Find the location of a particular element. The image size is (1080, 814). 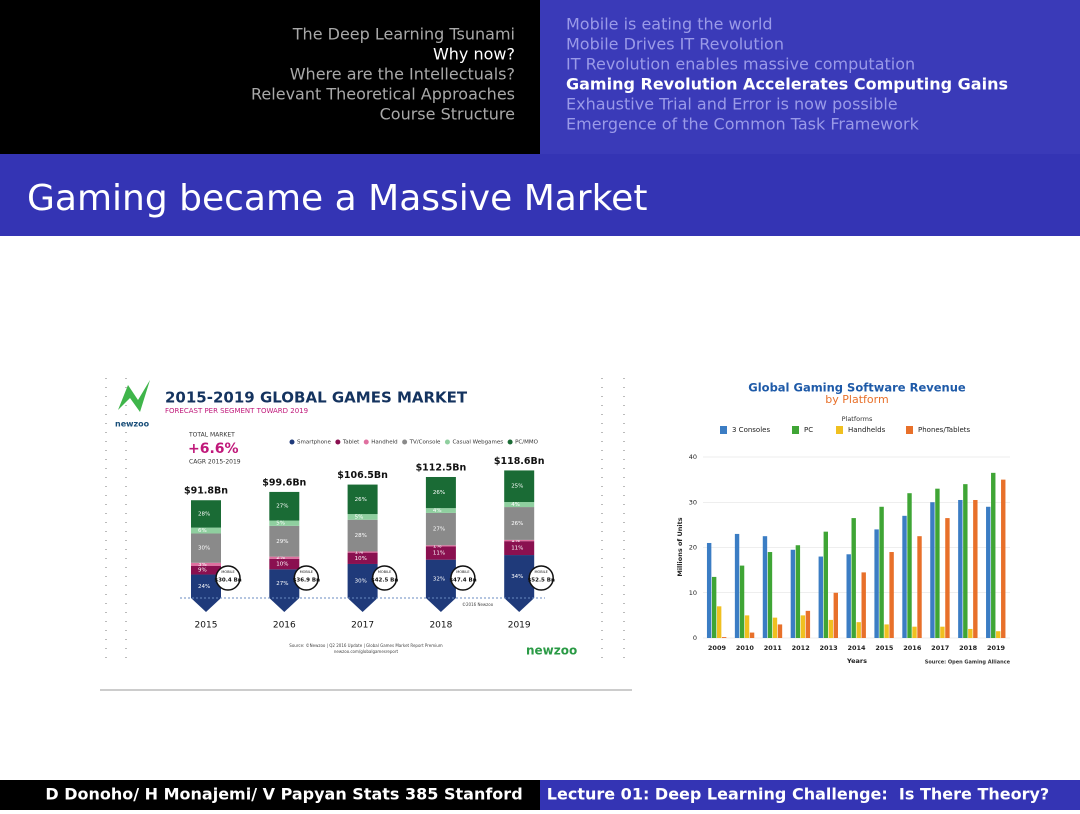

segment-label: 4% is located at coordinates (437, 511).